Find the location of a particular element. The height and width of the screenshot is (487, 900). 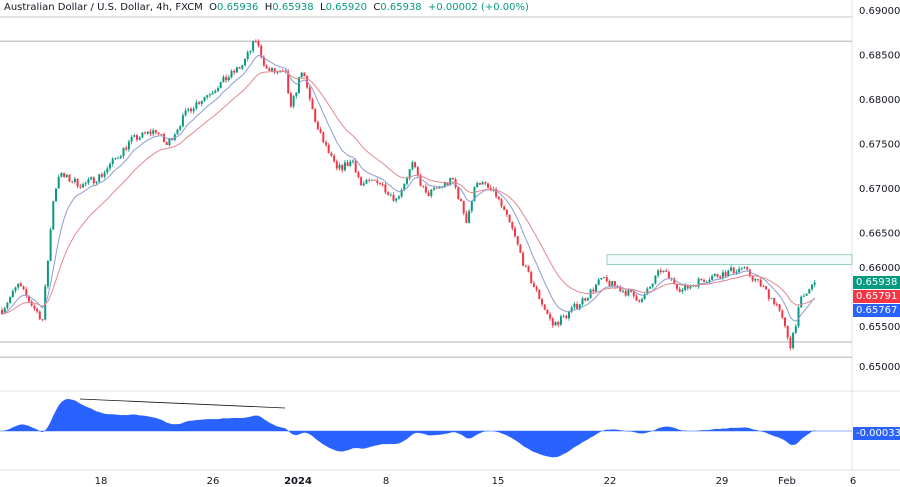

date-tick: 18 is located at coordinates (101, 481).